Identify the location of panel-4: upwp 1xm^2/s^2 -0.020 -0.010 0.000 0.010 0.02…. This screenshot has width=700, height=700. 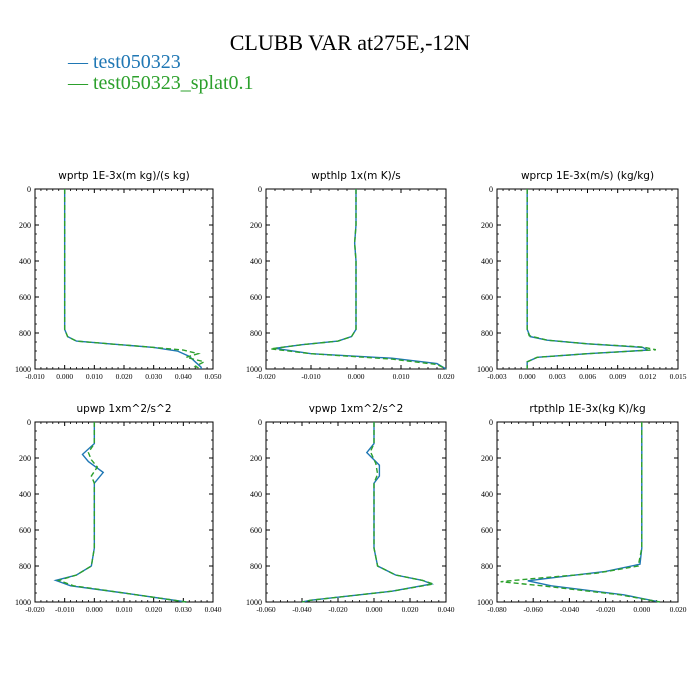
(118, 508).